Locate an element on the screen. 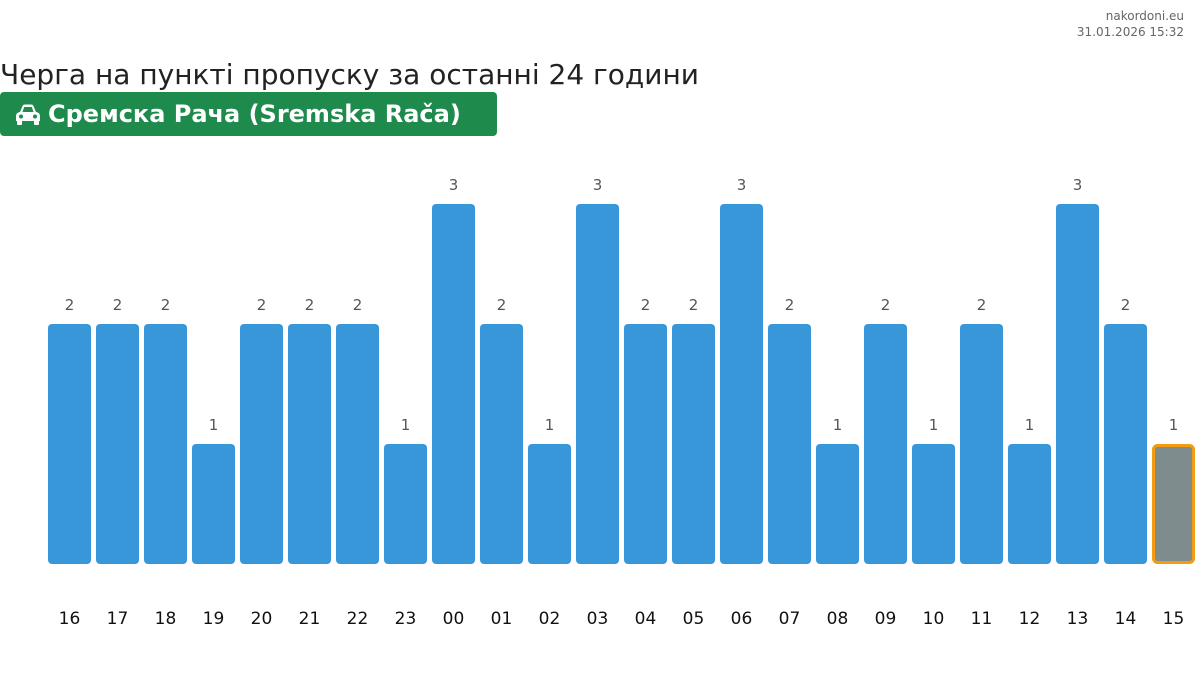 The height and width of the screenshot is (684, 1200). x-tick-label: 02 is located at coordinates (550, 619).